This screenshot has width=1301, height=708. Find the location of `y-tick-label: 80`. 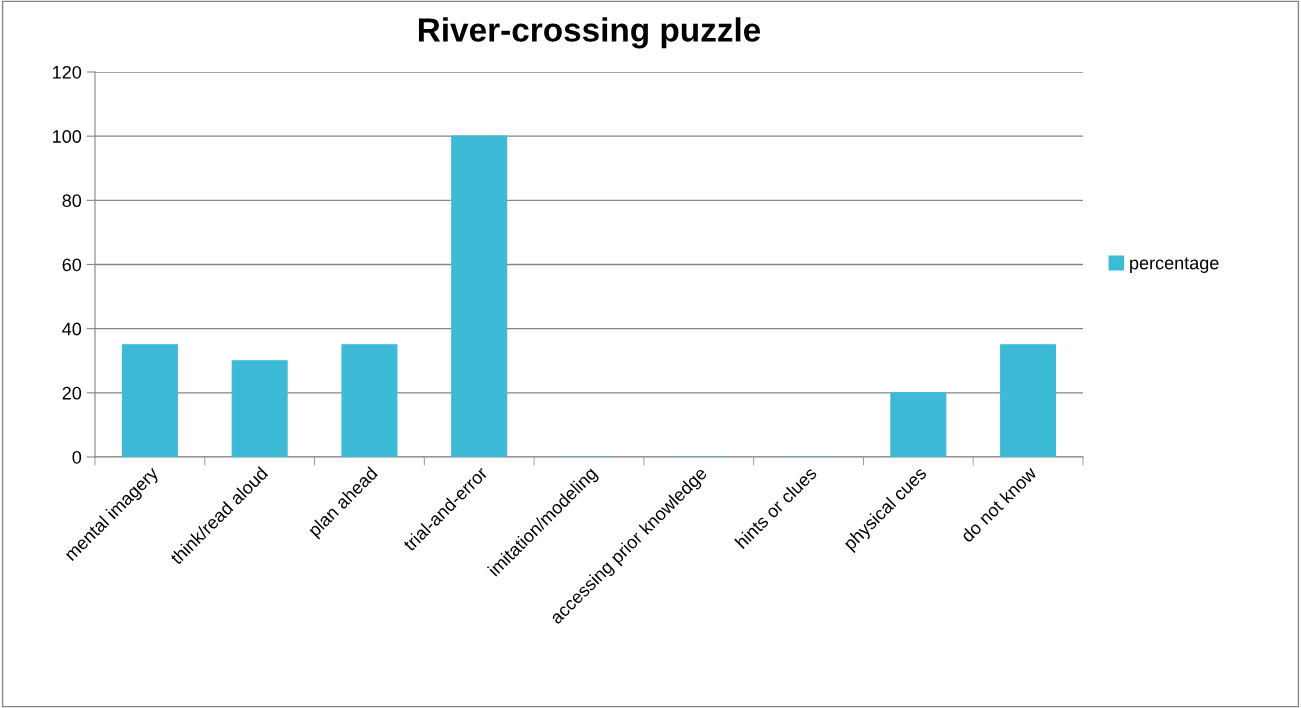

y-tick-label: 80 is located at coordinates (72, 201).